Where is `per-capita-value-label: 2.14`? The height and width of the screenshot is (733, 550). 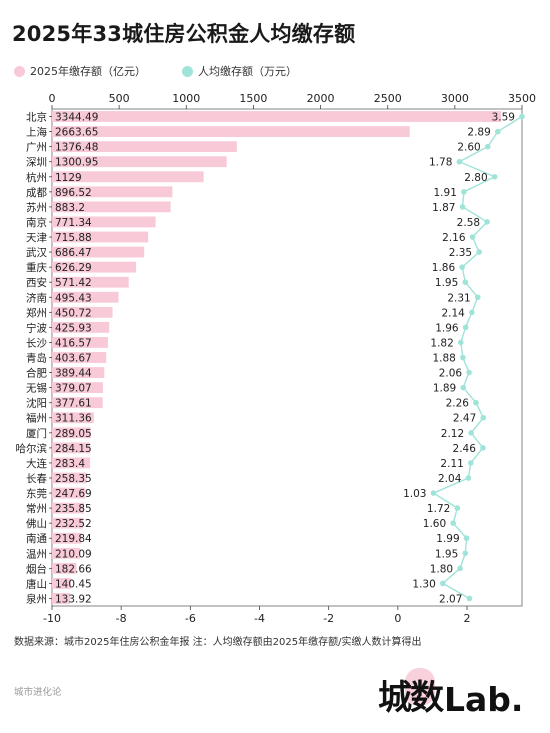 per-capita-value-label: 2.14 is located at coordinates (453, 313).